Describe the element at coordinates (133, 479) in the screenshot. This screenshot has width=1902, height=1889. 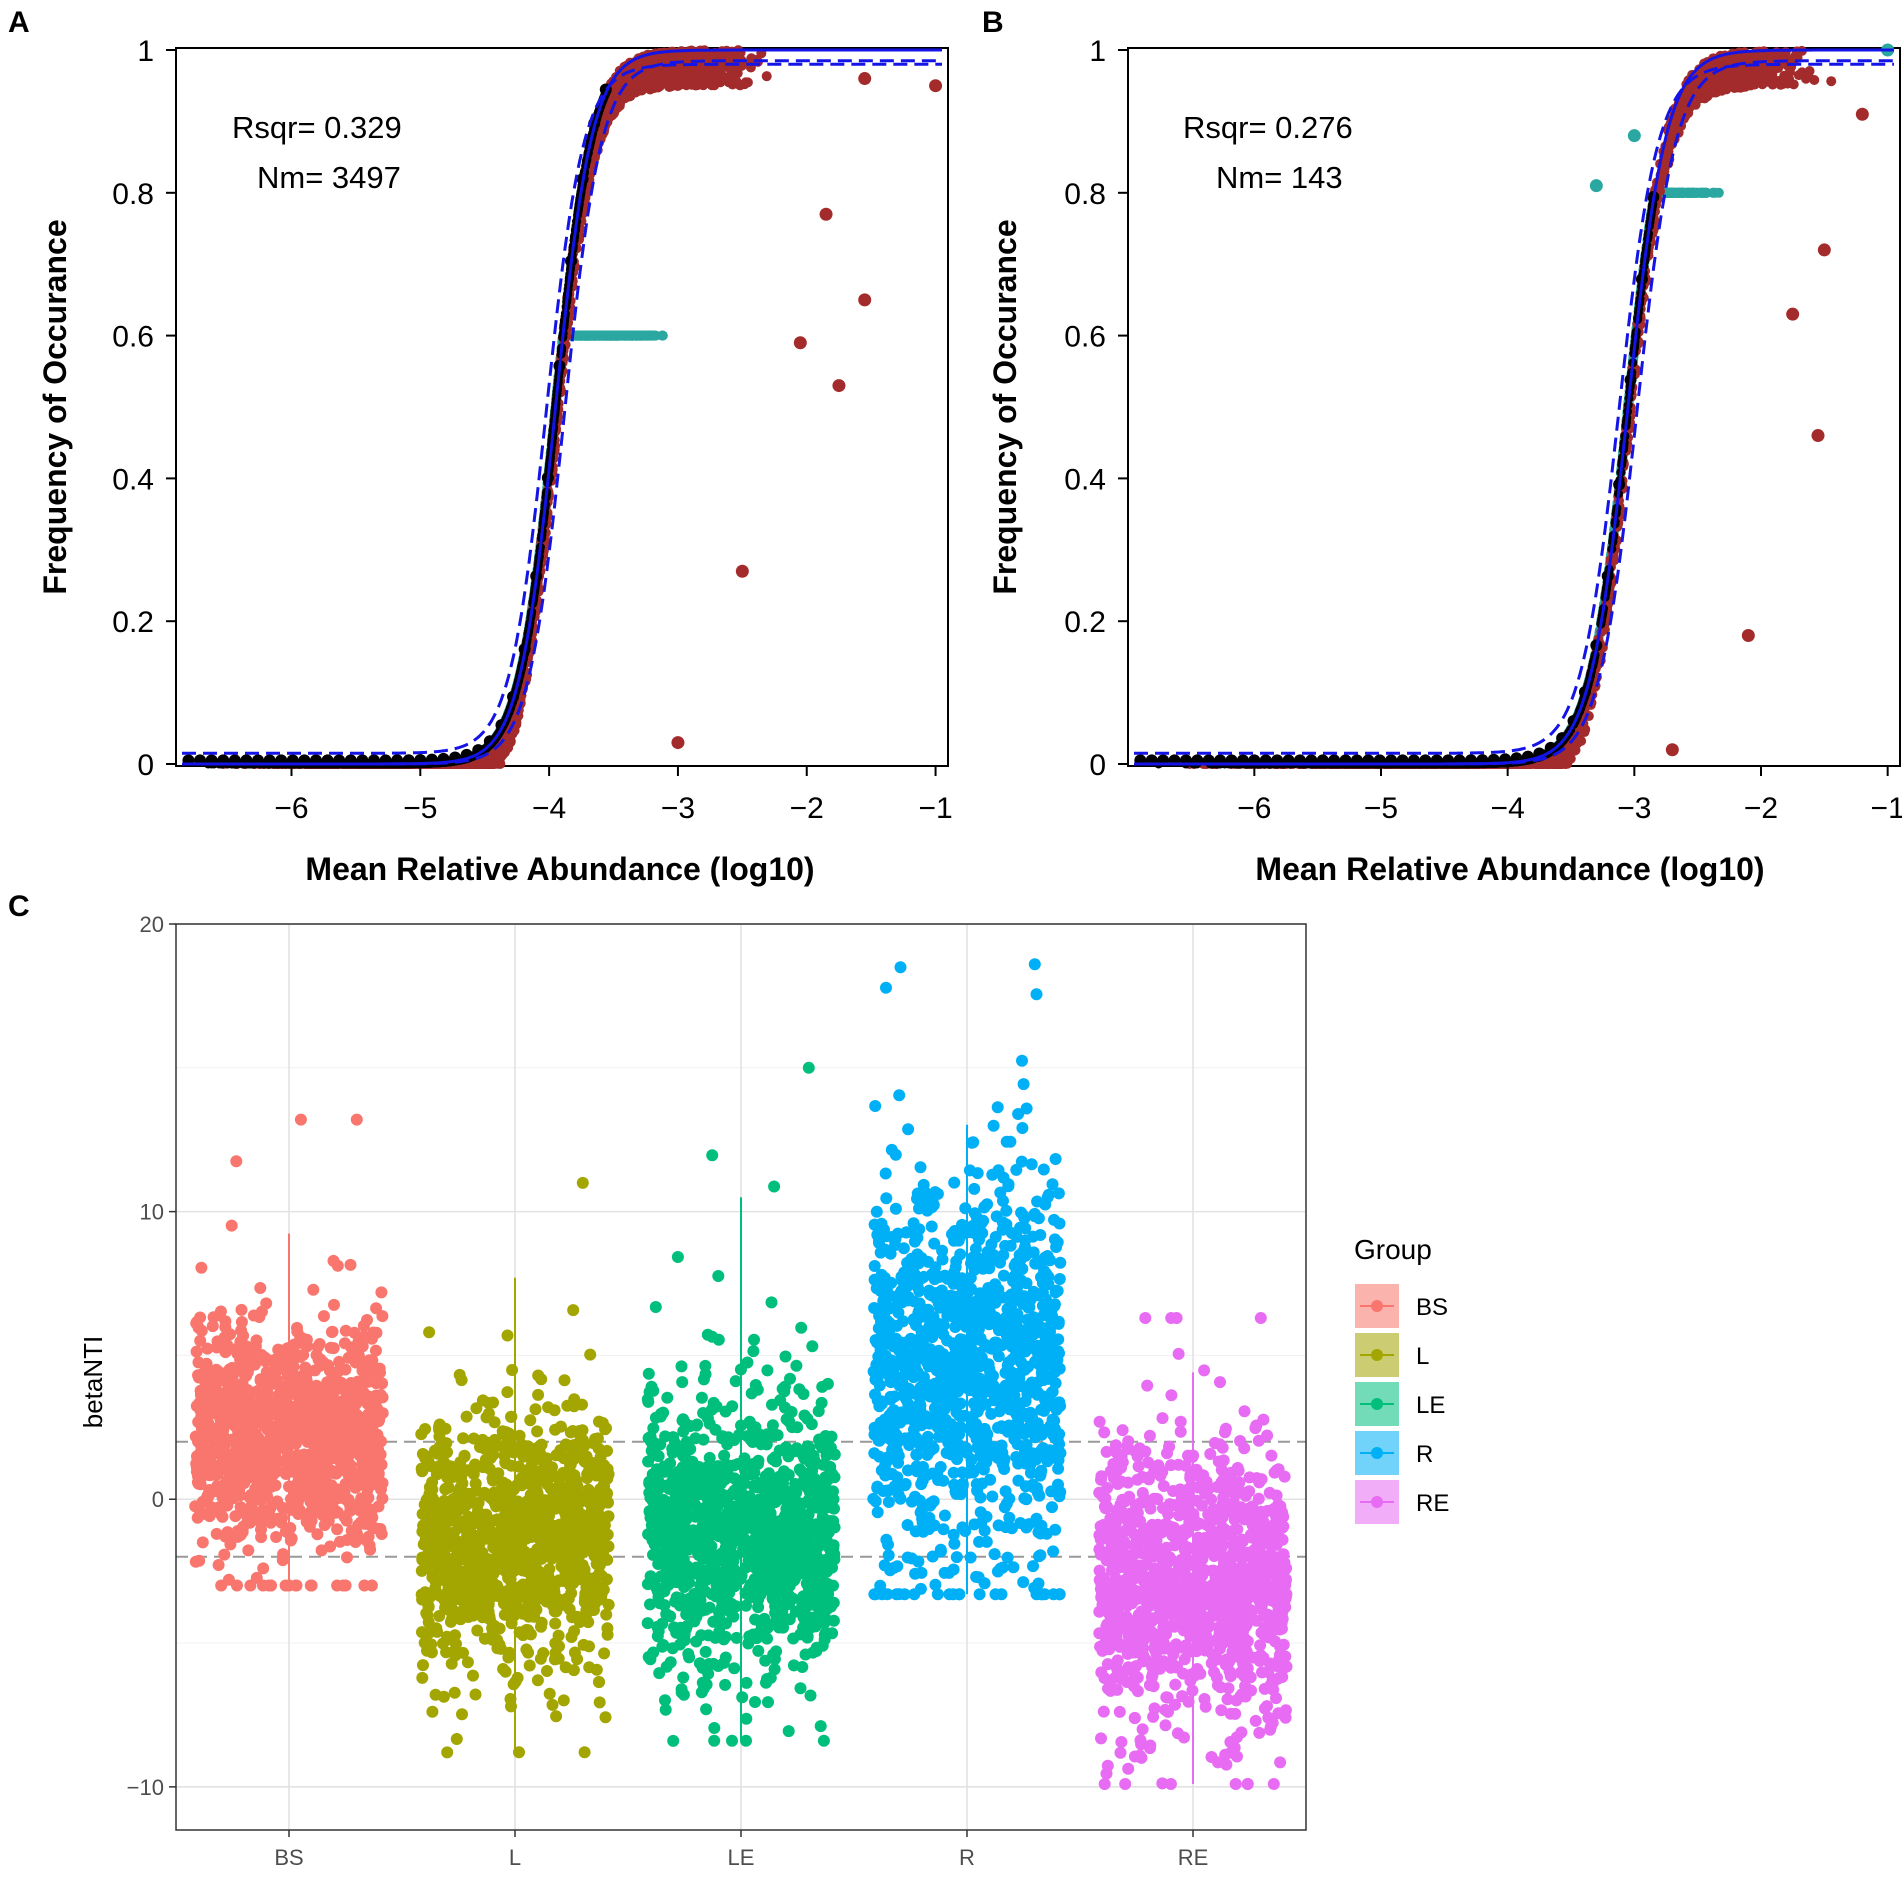
I see `y-tick-label: 0.4` at that location.